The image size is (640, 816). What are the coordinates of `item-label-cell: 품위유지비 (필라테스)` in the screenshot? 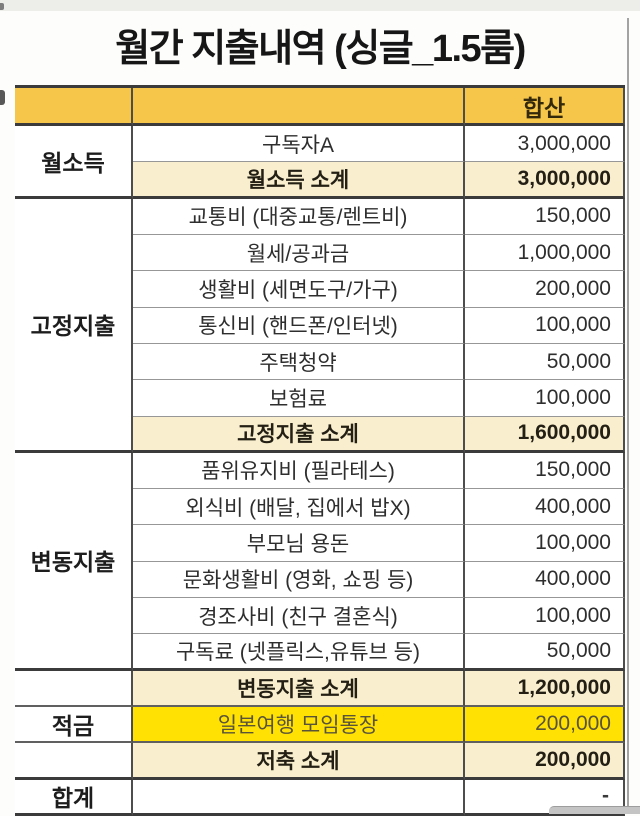 It's located at (299, 471).